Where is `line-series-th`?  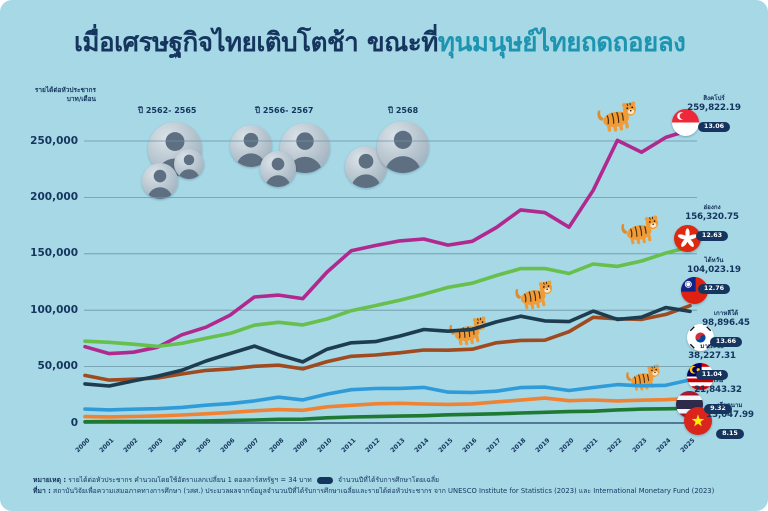 line-series-th is located at coordinates (387, 407).